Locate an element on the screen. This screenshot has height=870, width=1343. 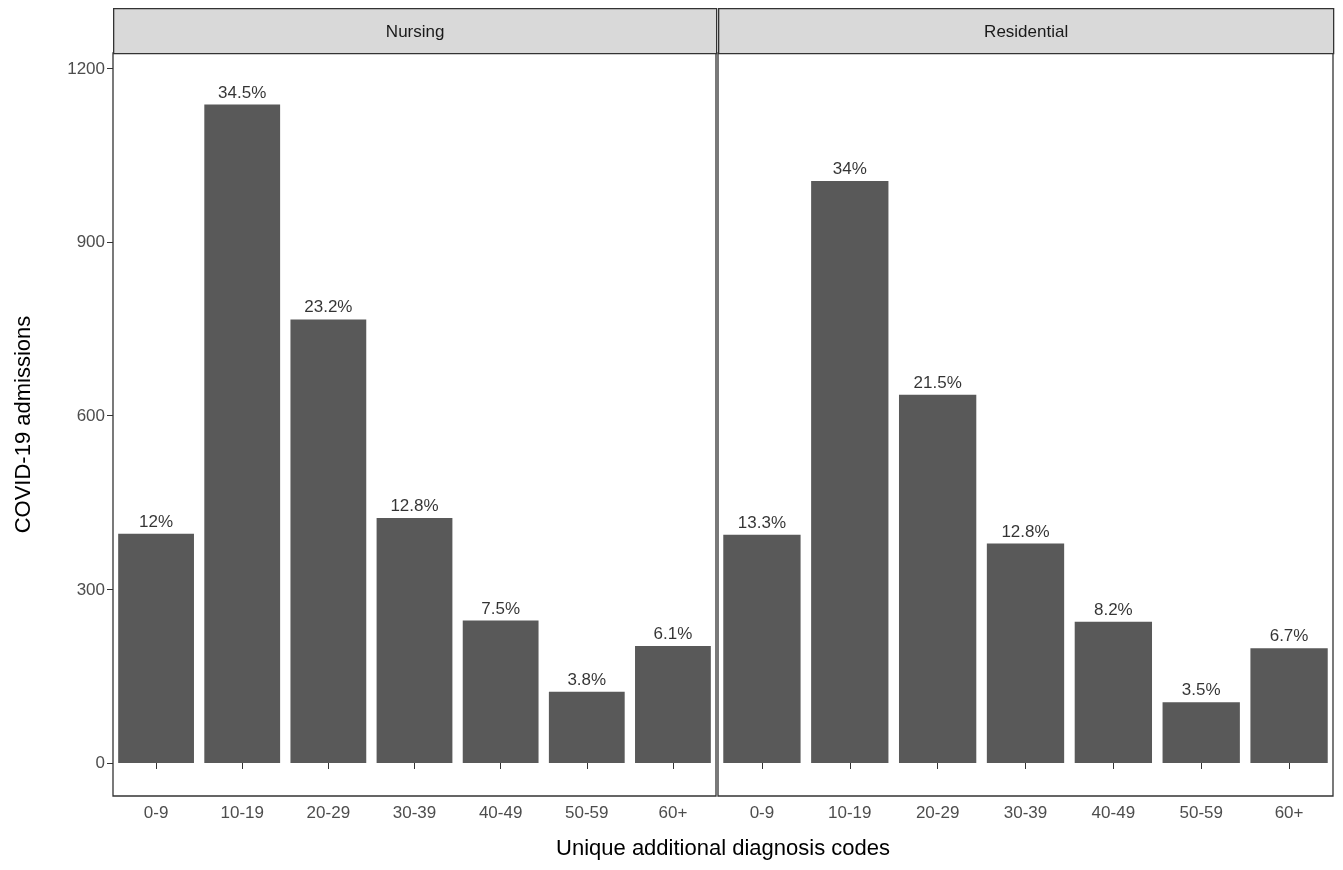
annotation: 7.5% is located at coordinates (501, 608).